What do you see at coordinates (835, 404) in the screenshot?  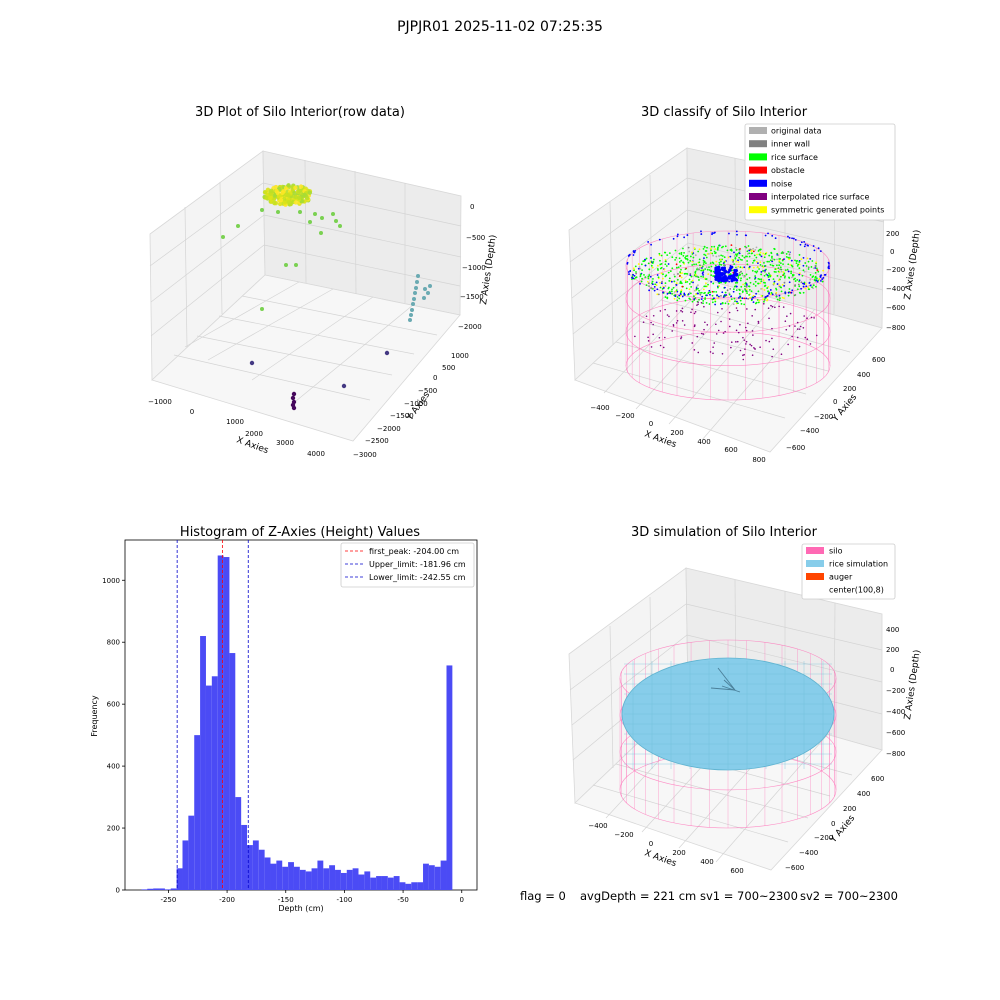 I see `classify-3d-yticks: 600 400 200 0 −200 −400 −600` at bounding box center [835, 404].